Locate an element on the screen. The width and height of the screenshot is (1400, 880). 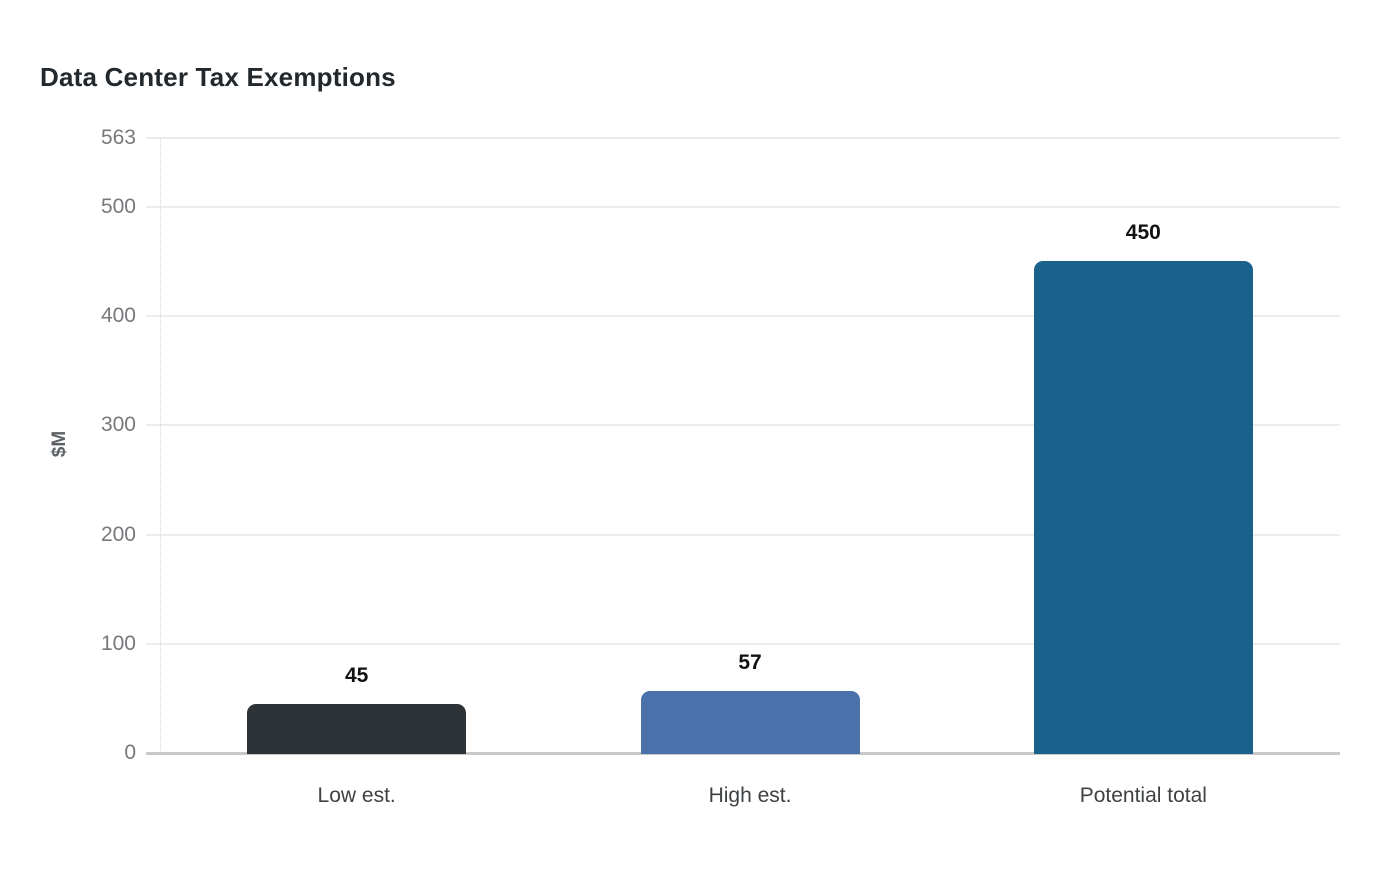
bar-value-label: 45 is located at coordinates (356, 675).